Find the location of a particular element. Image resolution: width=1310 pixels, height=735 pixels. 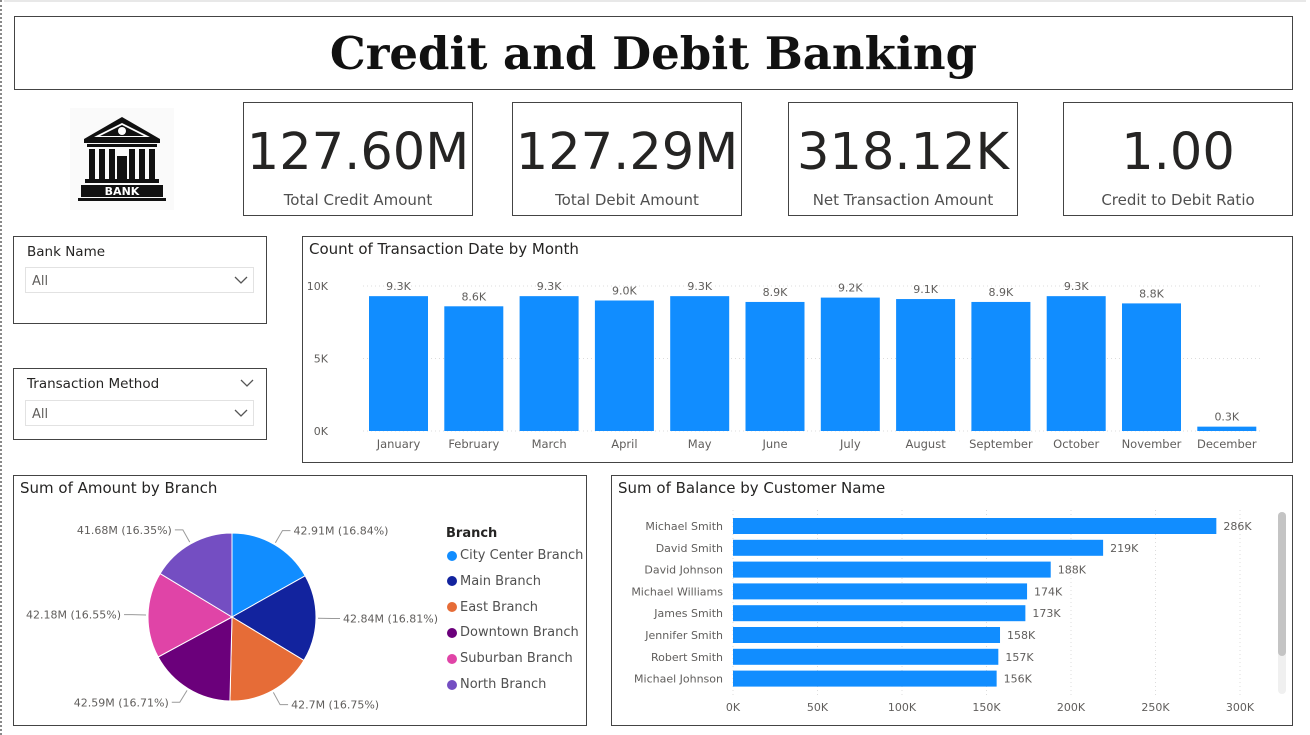

x-tick-label: October is located at coordinates (1076, 444).